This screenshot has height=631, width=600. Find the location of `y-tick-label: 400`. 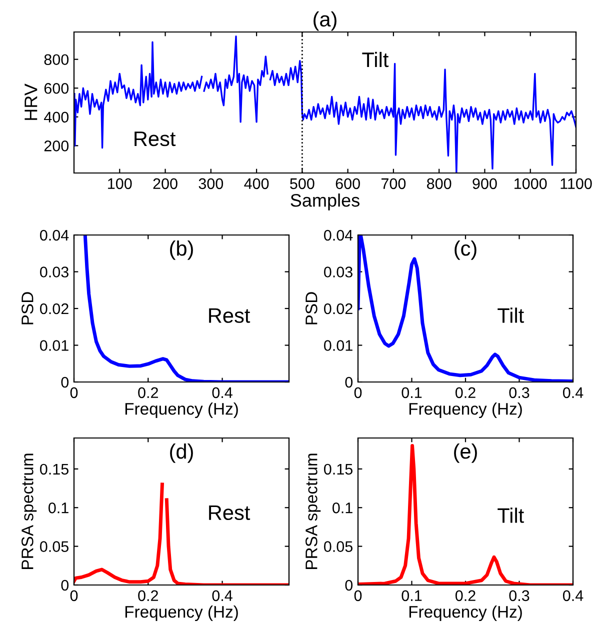

y-tick-label: 400 is located at coordinates (56, 117).